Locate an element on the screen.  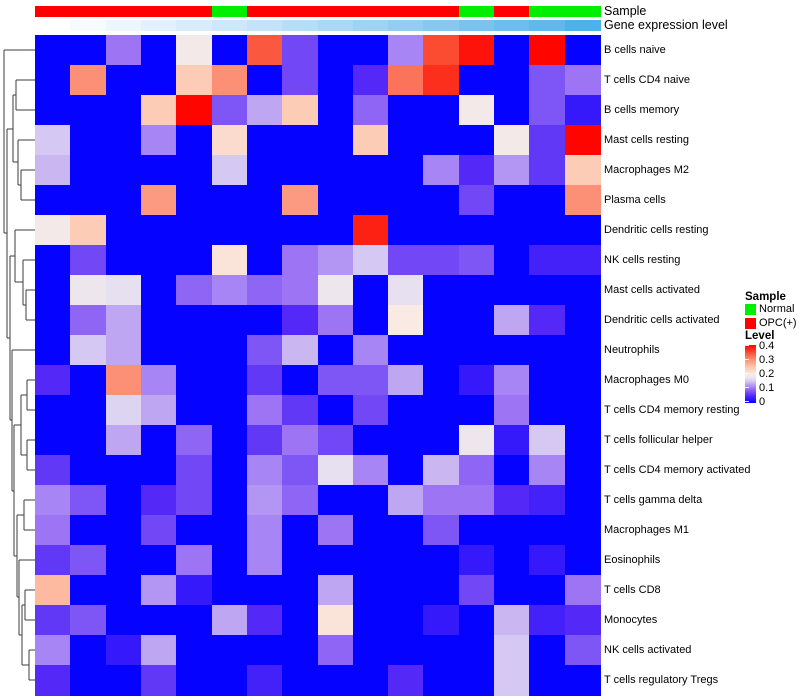
level-tick-label: 0.2 is located at coordinates (767, 374).